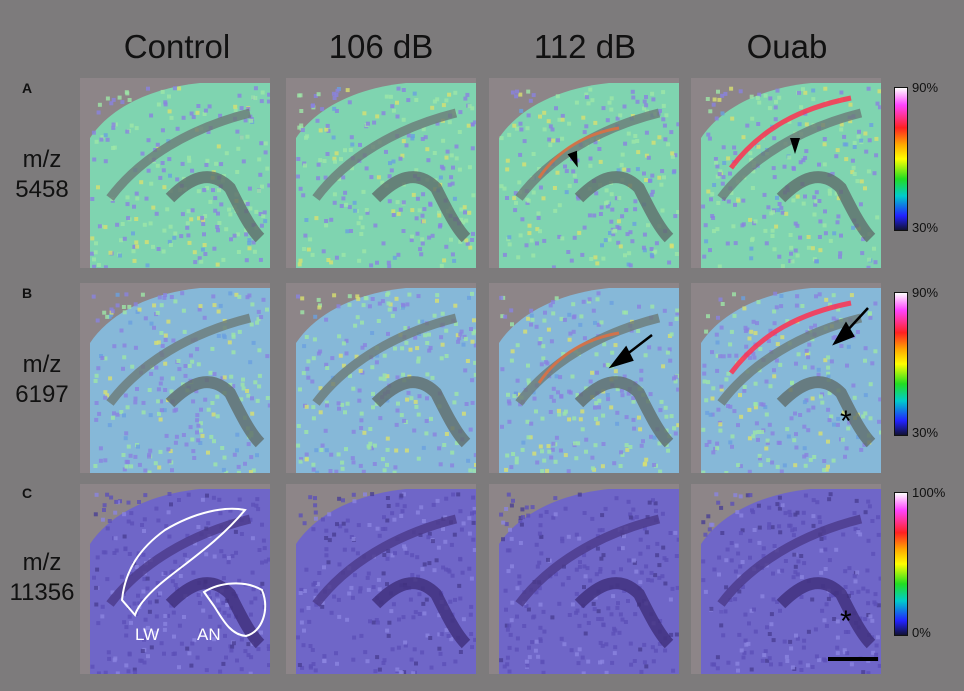  What do you see at coordinates (925, 292) in the screenshot?
I see `colorbar-b-max: 90%` at bounding box center [925, 292].